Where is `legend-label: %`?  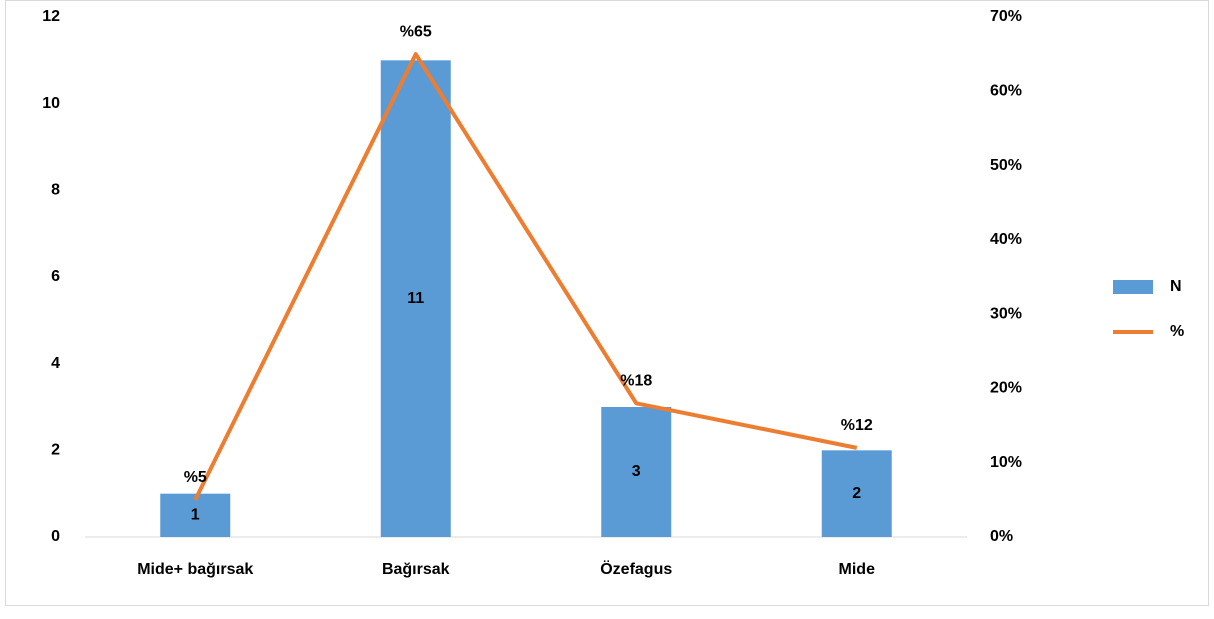 legend-label: % is located at coordinates (1177, 331).